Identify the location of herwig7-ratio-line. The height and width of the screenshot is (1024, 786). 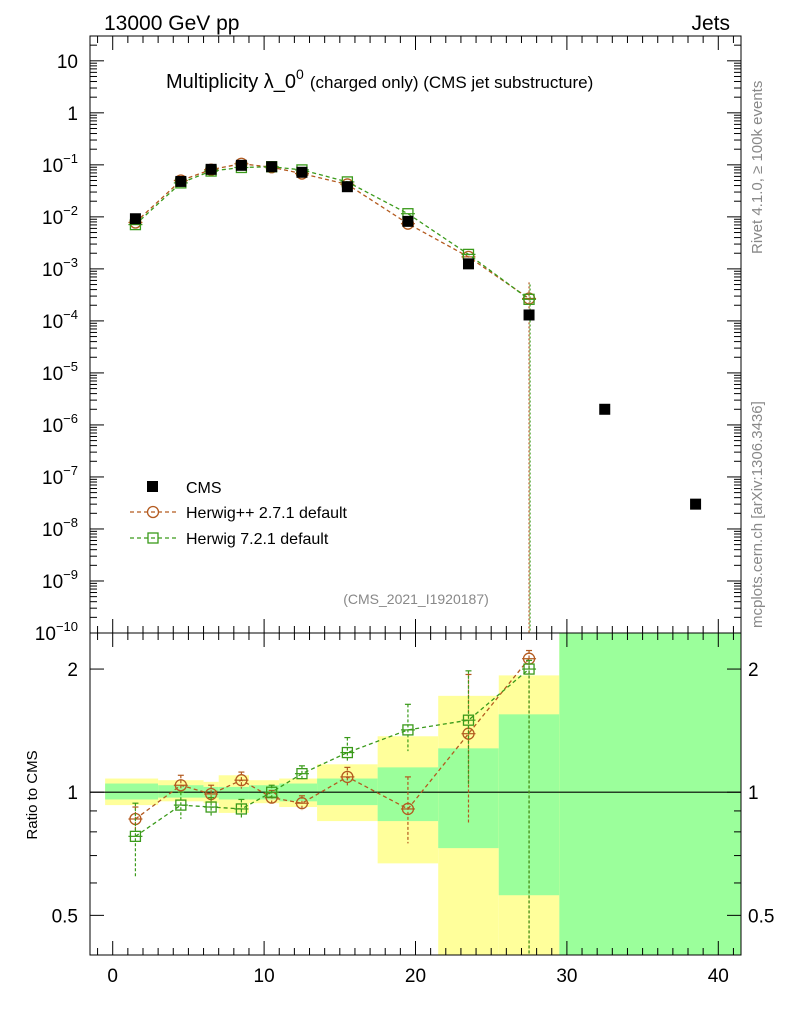
(332, 752).